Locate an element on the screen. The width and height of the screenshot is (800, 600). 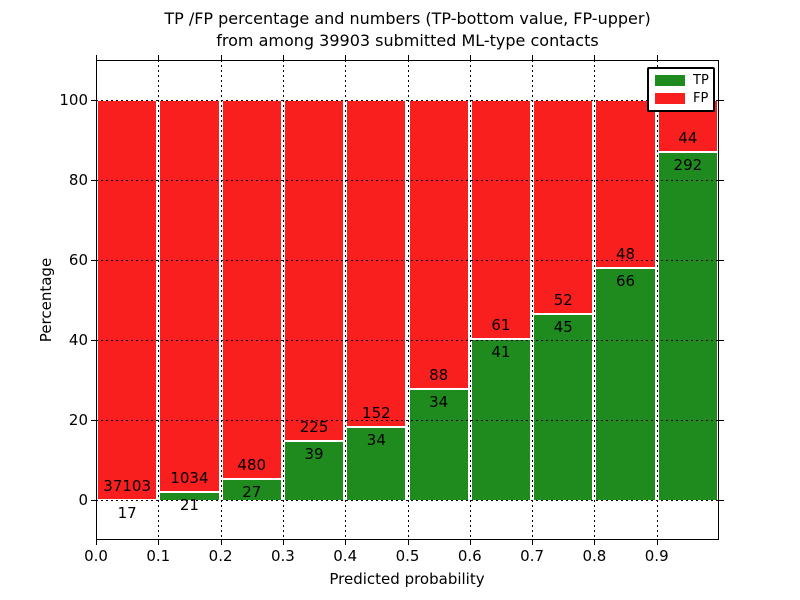
y-axis-label: Percentage is located at coordinates (46, 300).